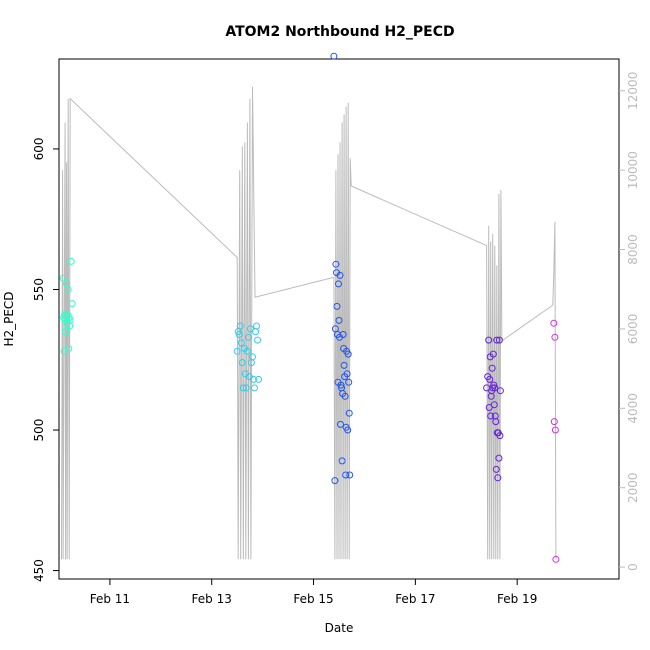 The width and height of the screenshot is (650, 650). Describe the element at coordinates (633, 487) in the screenshot. I see `y2-tick-label: 2000` at that location.